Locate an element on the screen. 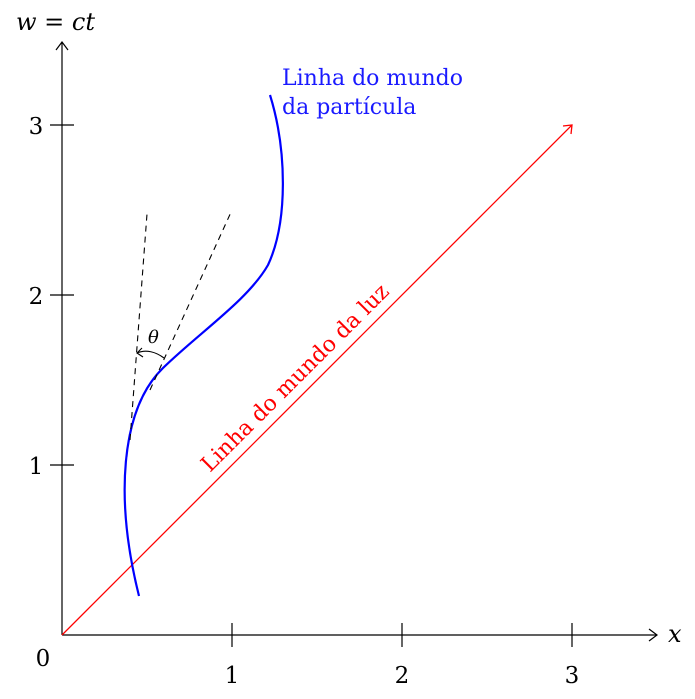 The width and height of the screenshot is (695, 699). origin-label: 0 is located at coordinates (43, 659).